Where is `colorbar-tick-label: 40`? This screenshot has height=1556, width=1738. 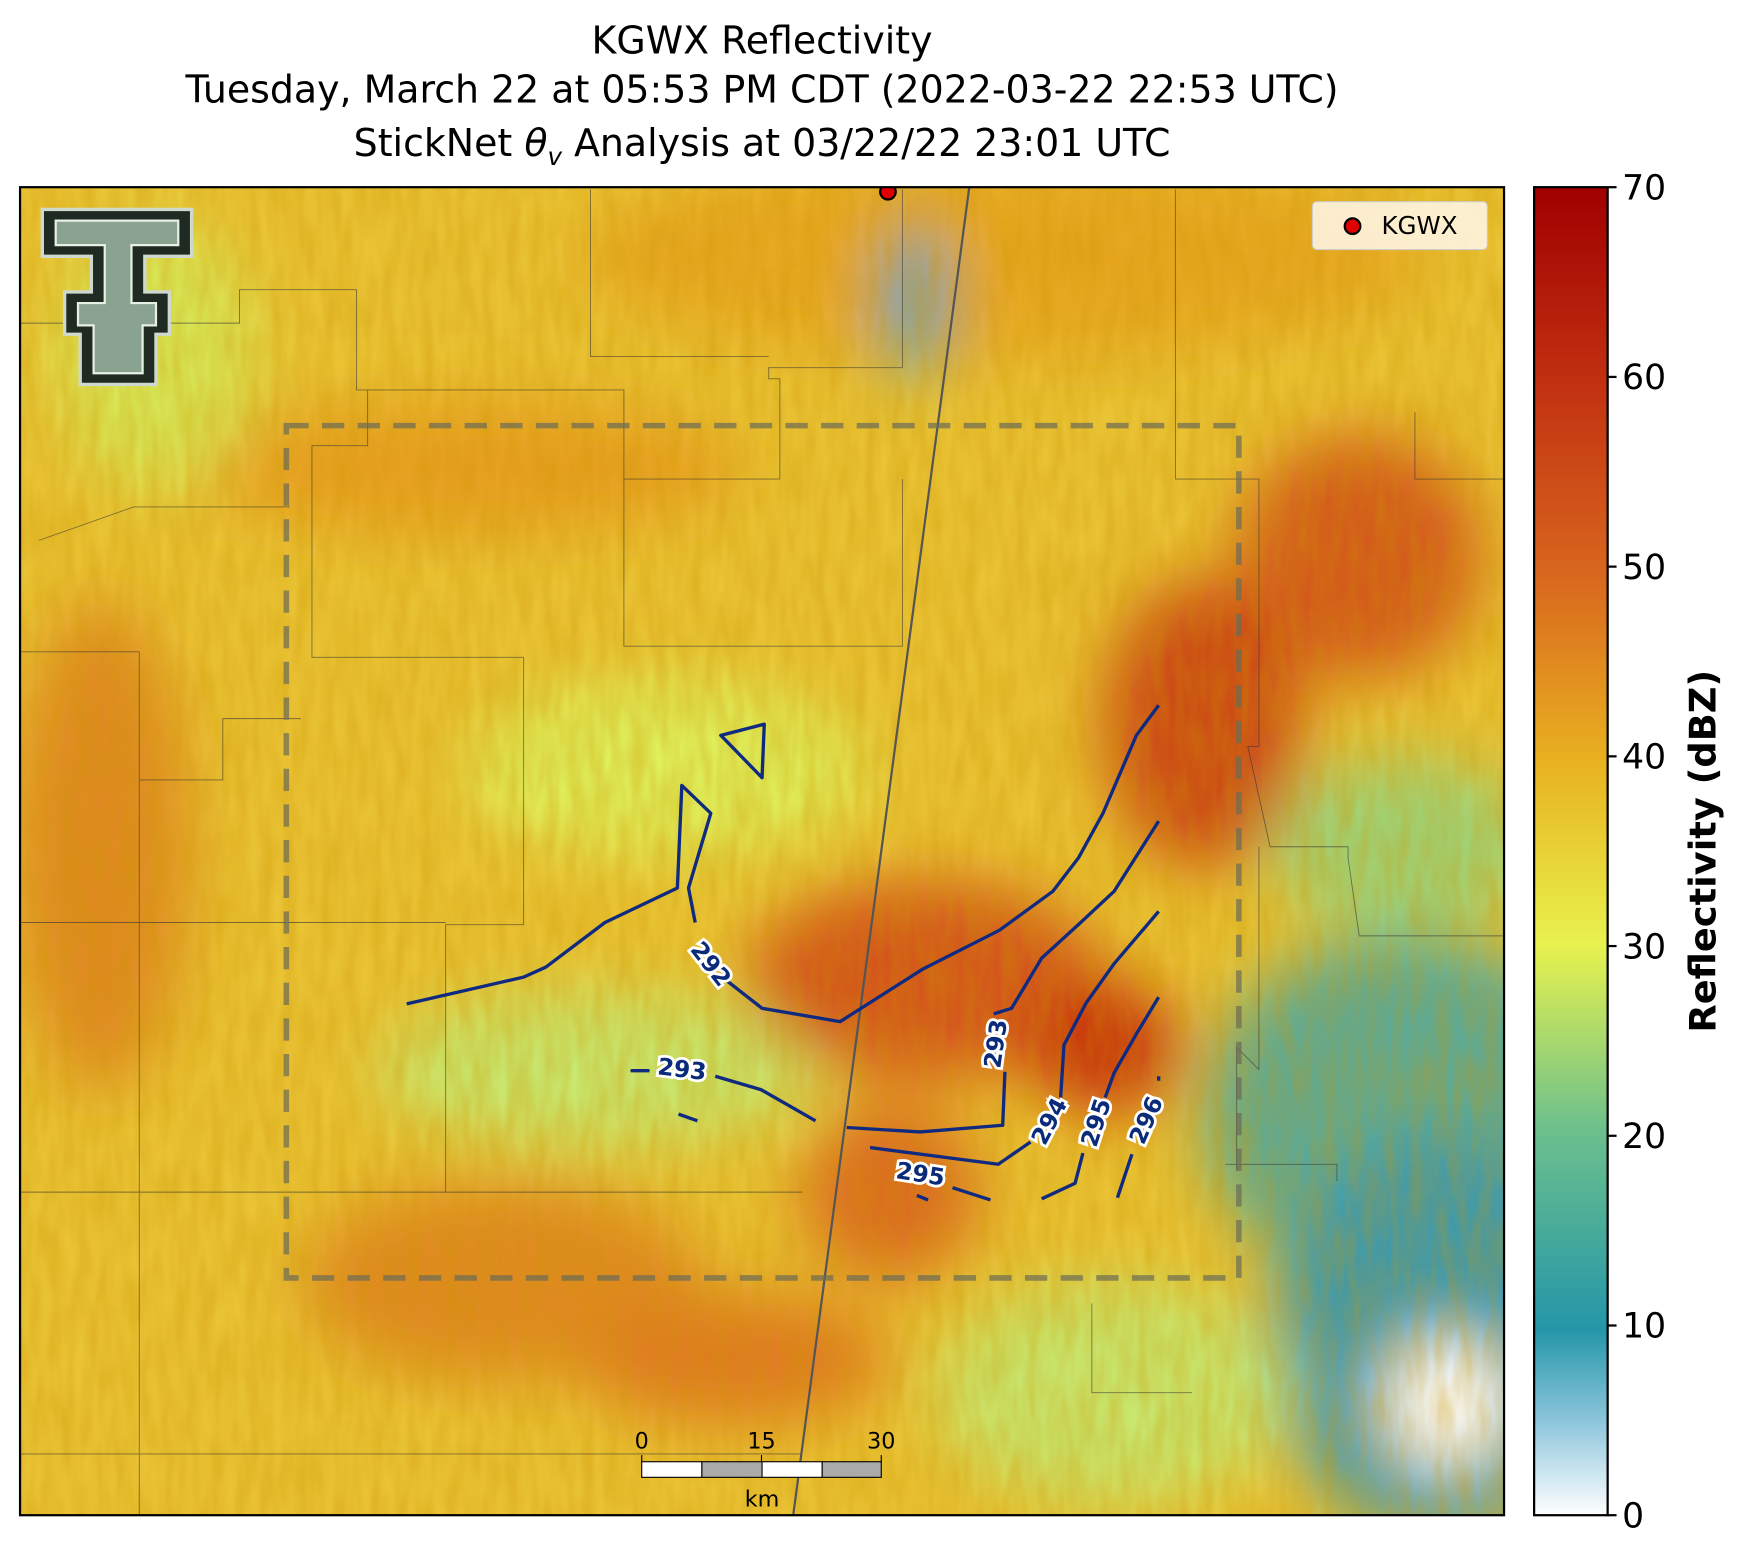 colorbar-tick-label: 40 is located at coordinates (1644, 758).